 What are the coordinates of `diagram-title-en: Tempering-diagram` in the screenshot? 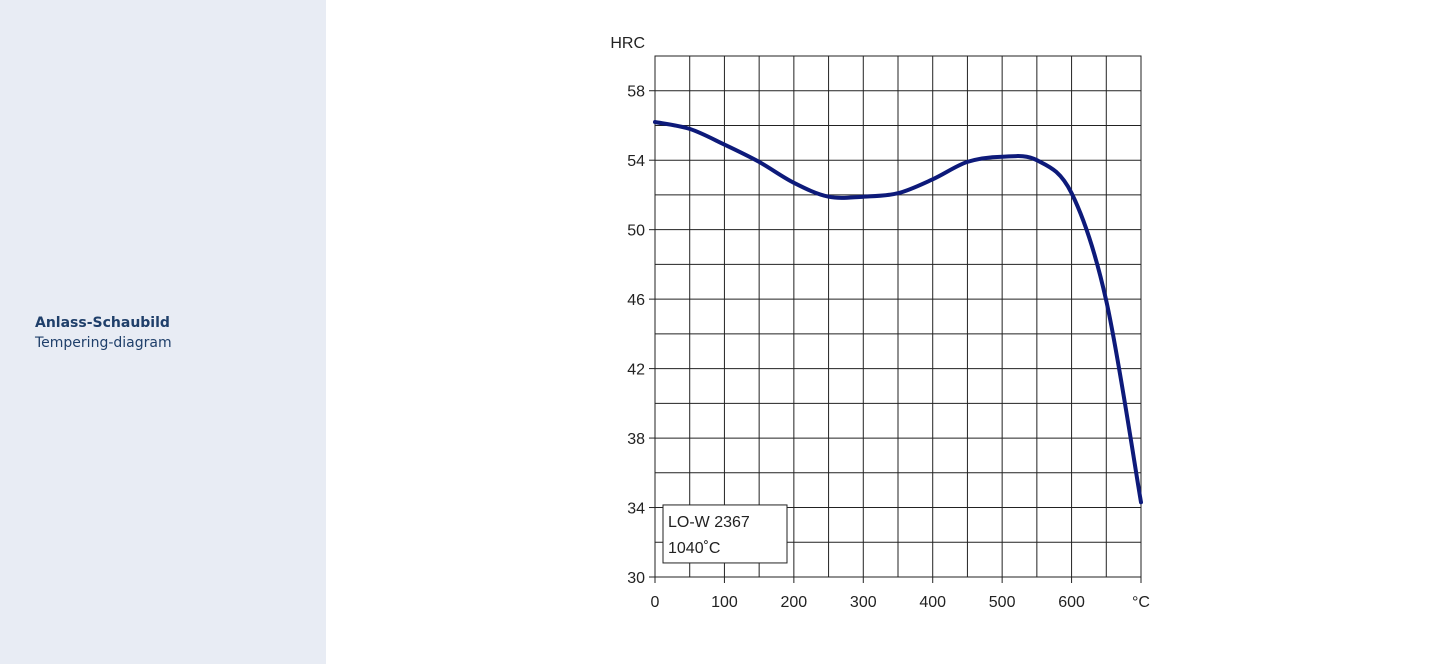 It's located at (103, 343).